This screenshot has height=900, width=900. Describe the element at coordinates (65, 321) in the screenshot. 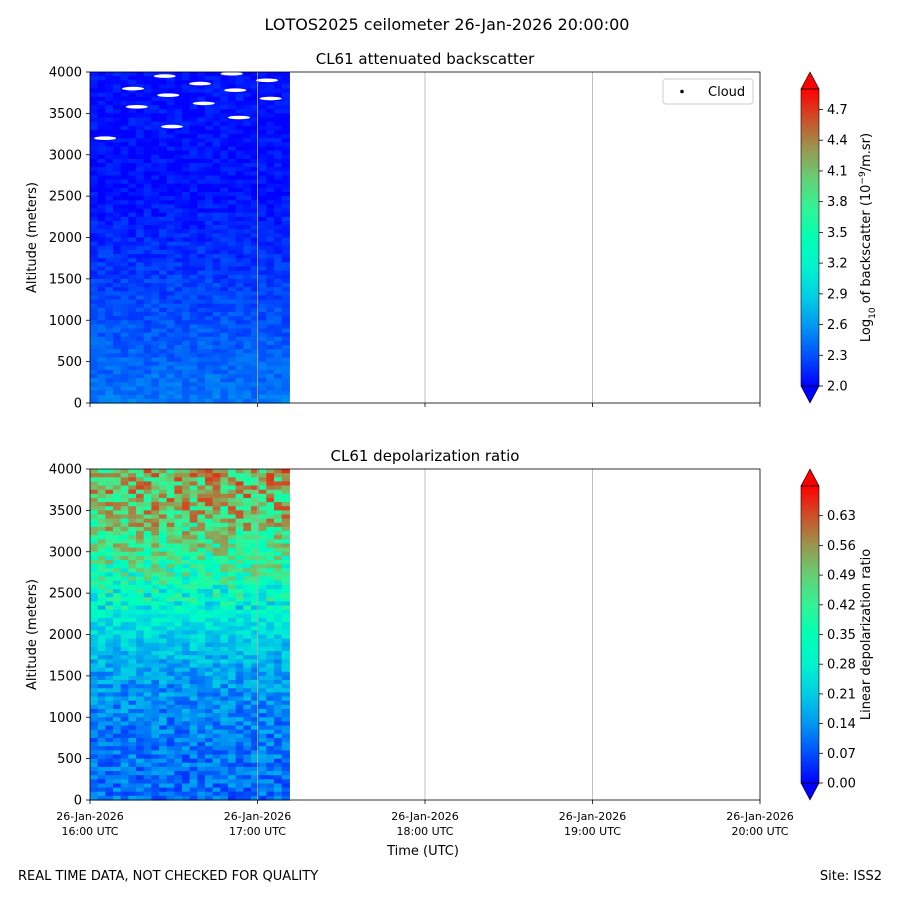

I see `y-tick-label: 1000` at that location.